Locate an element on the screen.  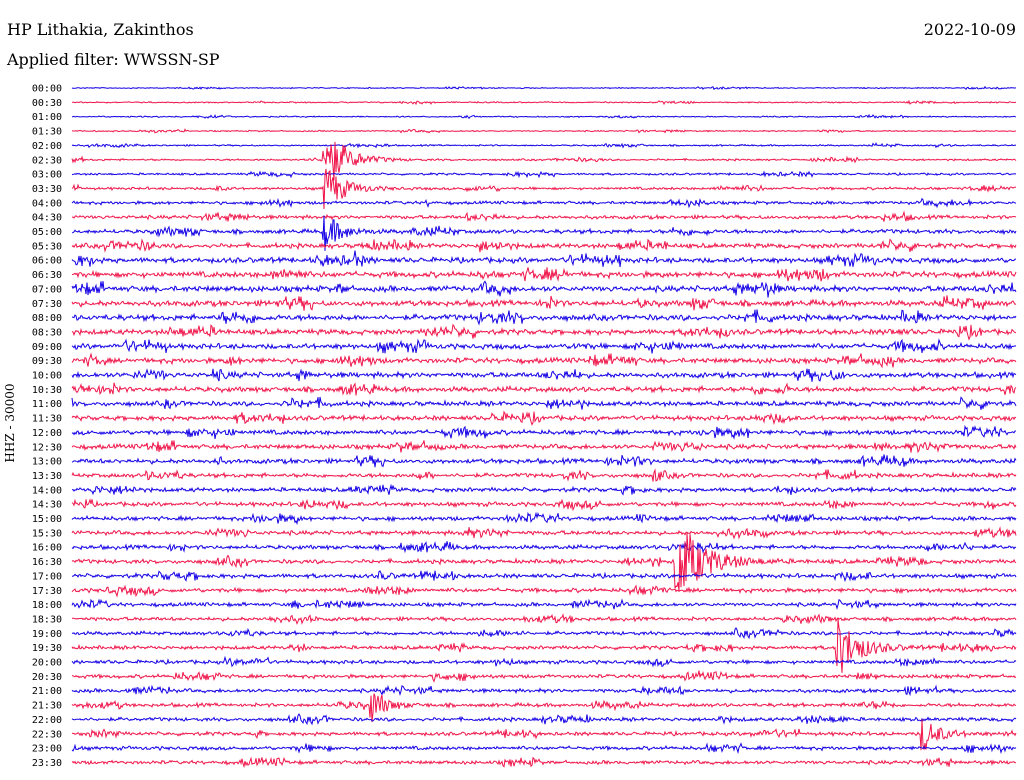
row-time-label: 12:00 is located at coordinates (47, 433).